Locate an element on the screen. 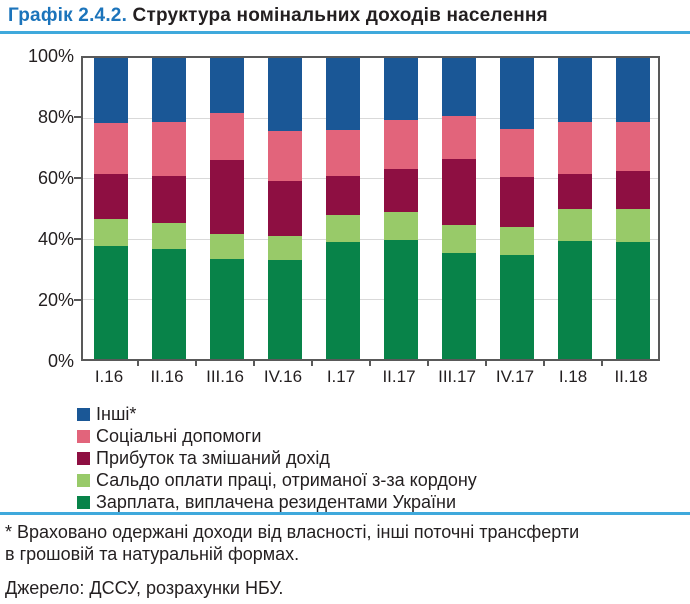  bar-II.18 is located at coordinates (633, 208).